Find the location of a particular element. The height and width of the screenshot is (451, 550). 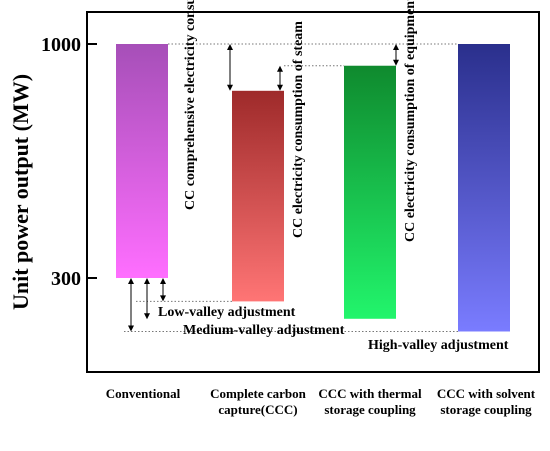

arrow-cc-comprehensive is located at coordinates (230, 67).